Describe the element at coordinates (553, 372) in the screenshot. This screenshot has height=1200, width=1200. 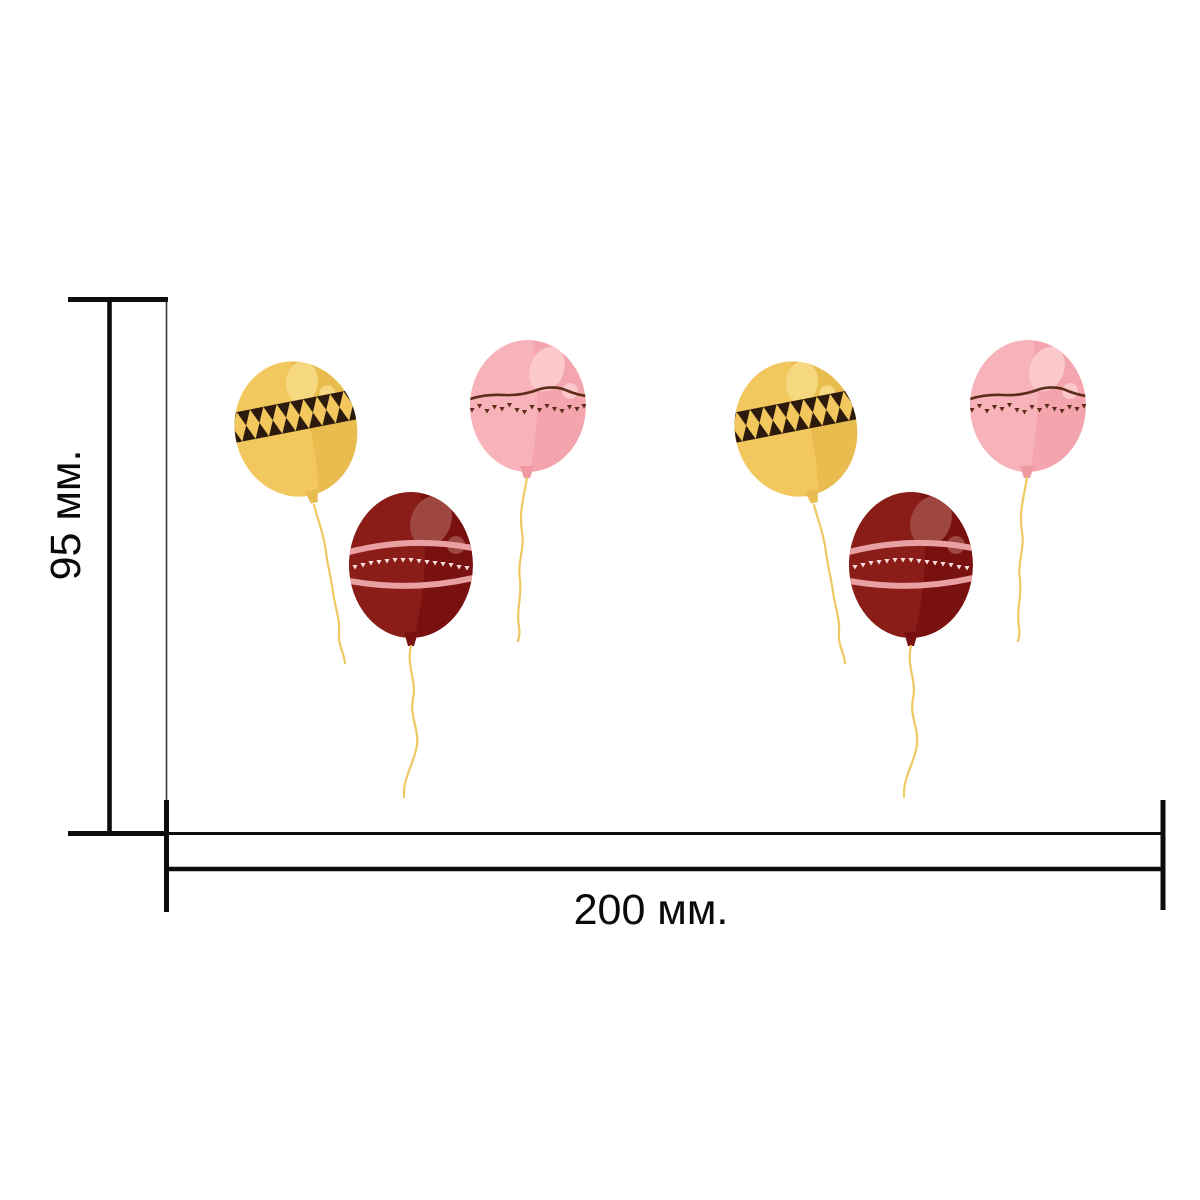
I see `pink-balloon-highlight` at that location.